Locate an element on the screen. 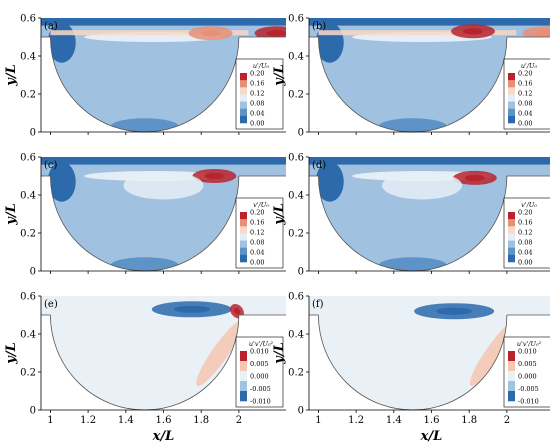 The image size is (550, 443). legend-tick-label: -0.005 is located at coordinates (528, 389).